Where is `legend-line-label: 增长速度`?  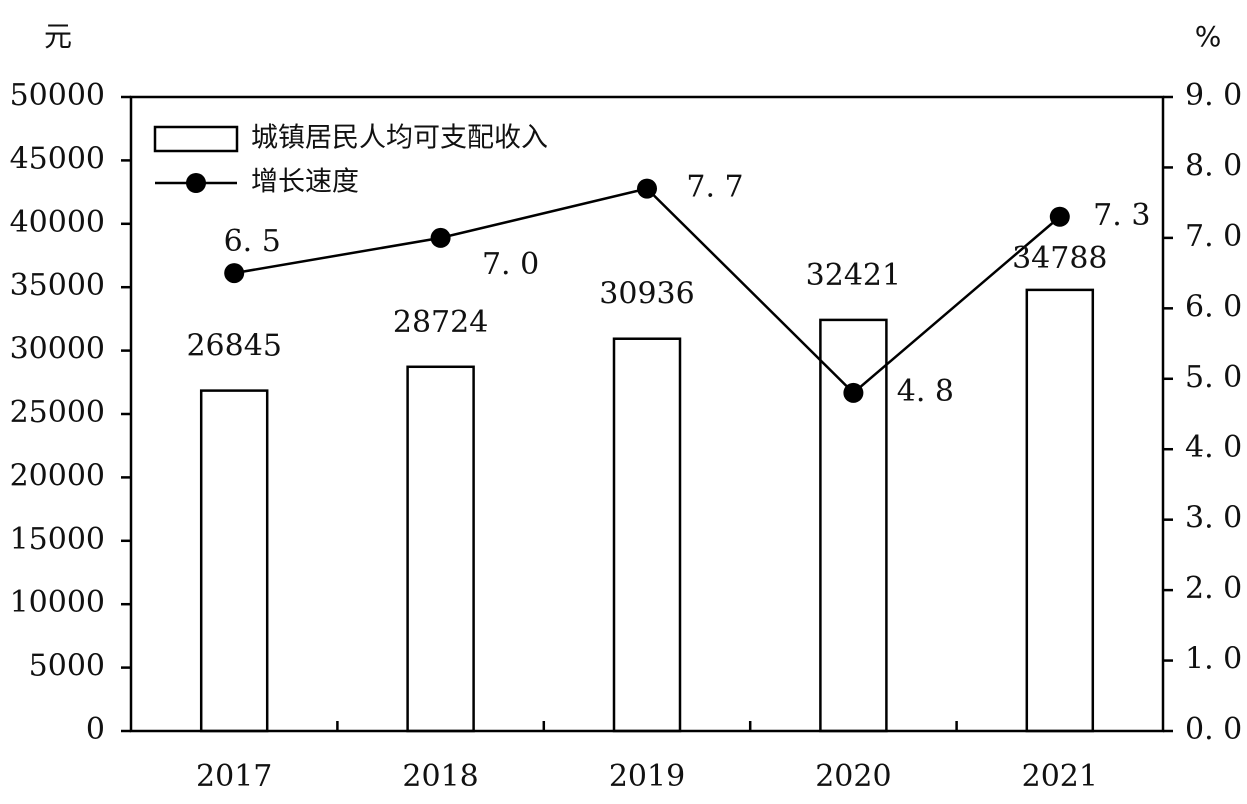 legend-line-label: 增长速度 is located at coordinates (305, 182).